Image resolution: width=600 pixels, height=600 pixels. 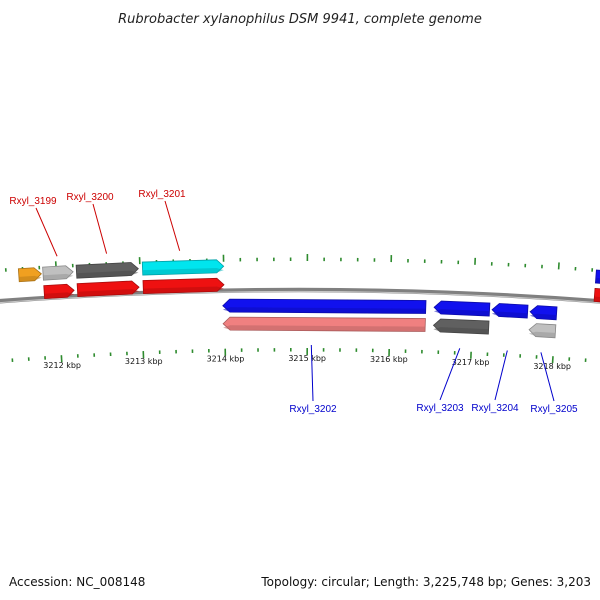 What do you see at coordinates (461, 330) in the screenshot?
I see `gene-3203-shade` at bounding box center [461, 330].